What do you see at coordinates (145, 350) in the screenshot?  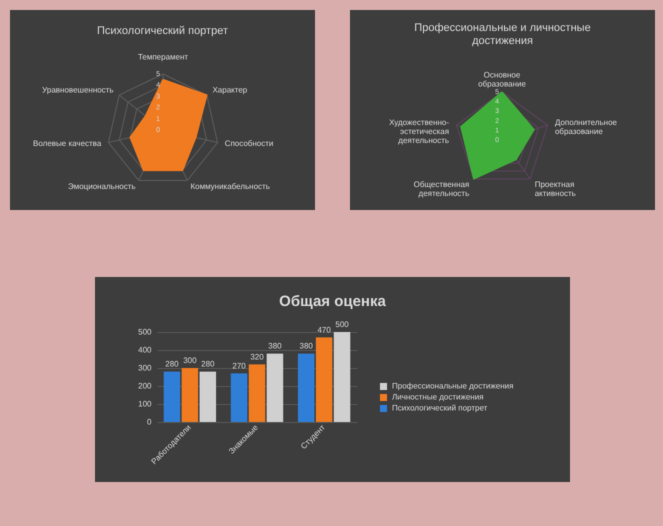 I see `y-tick-label: 400` at bounding box center [145, 350].